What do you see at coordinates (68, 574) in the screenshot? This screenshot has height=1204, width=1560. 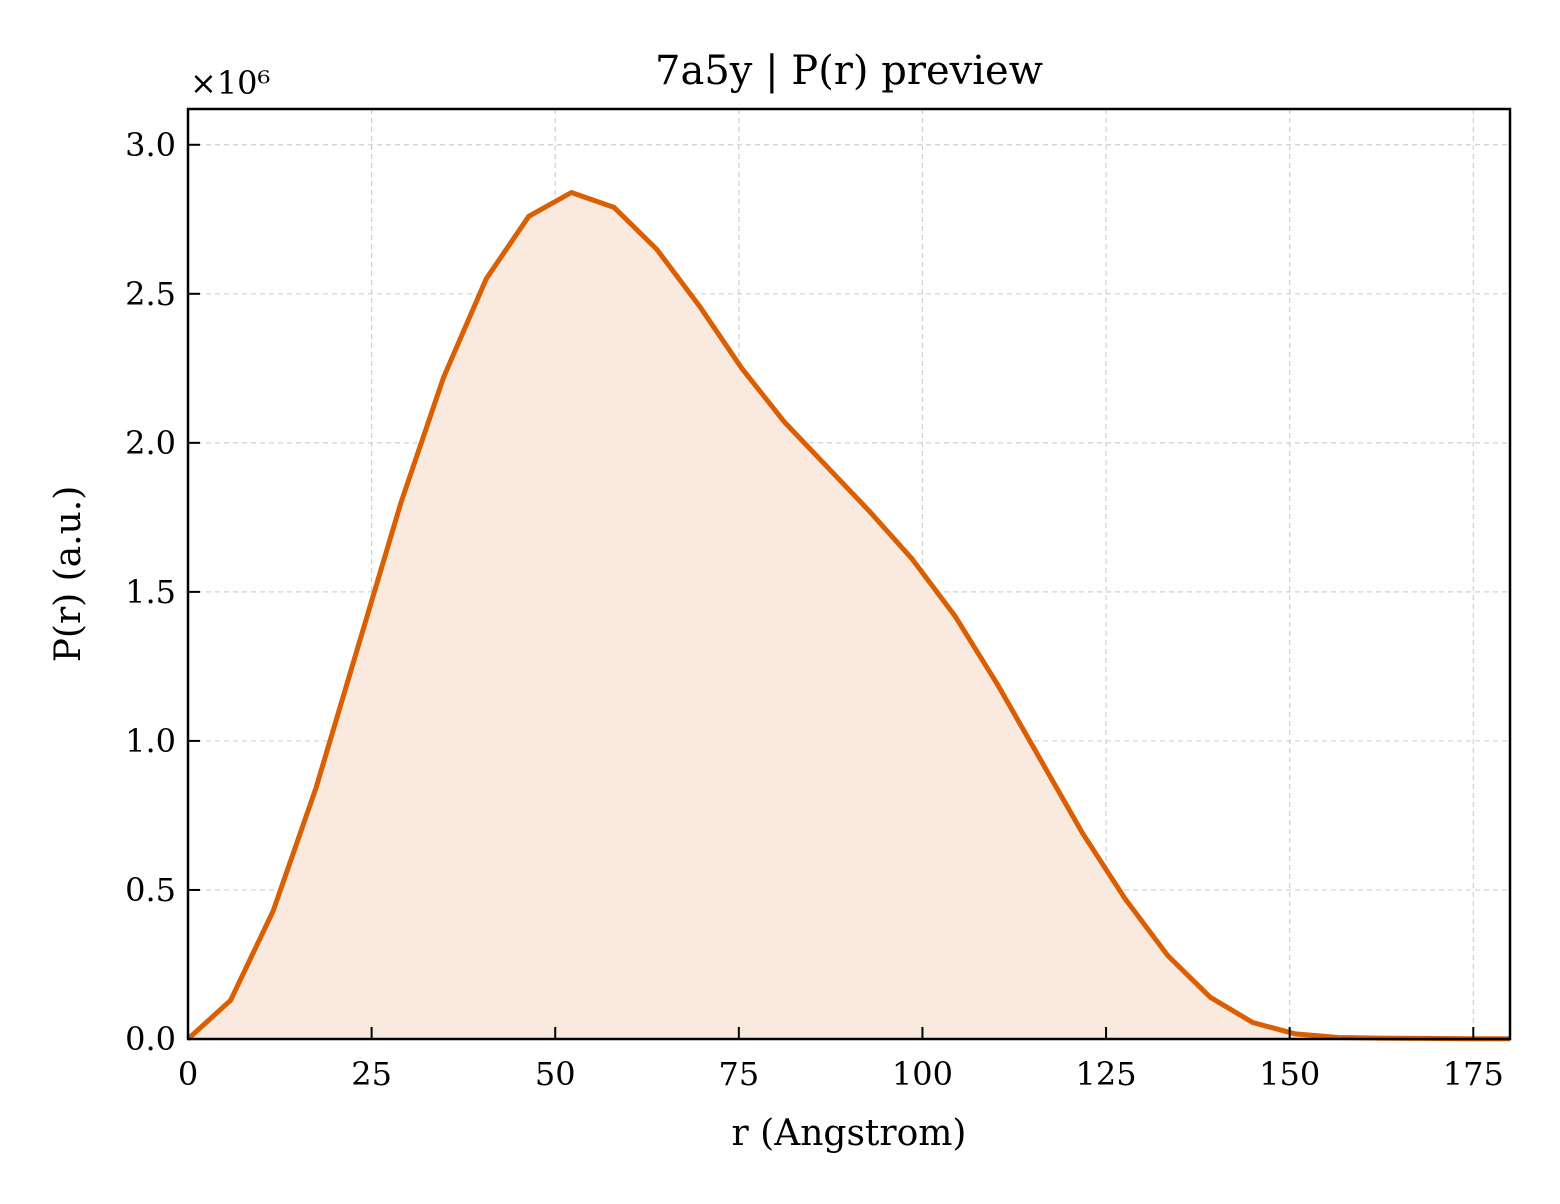 I see `y-axis-label: P(r) (a.u.)` at bounding box center [68, 574].